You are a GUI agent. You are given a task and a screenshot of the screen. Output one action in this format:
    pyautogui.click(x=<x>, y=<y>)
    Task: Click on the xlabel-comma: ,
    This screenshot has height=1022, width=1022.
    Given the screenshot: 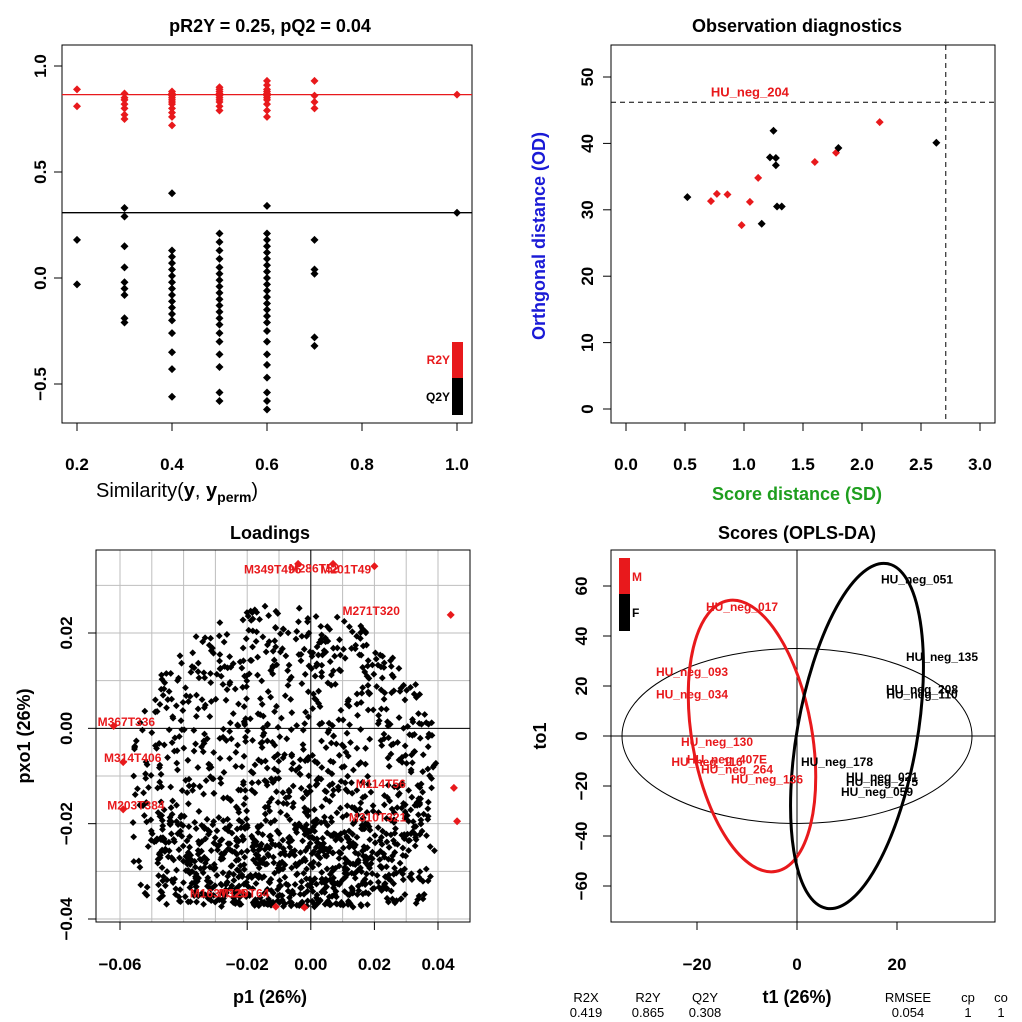 What is the action you would take?
    pyautogui.click(x=200, y=491)
    